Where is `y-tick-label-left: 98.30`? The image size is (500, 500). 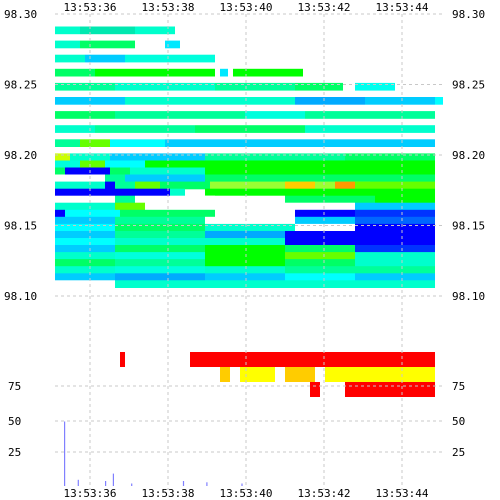
y-tick-label-left: 98.30 is located at coordinates (20, 14).